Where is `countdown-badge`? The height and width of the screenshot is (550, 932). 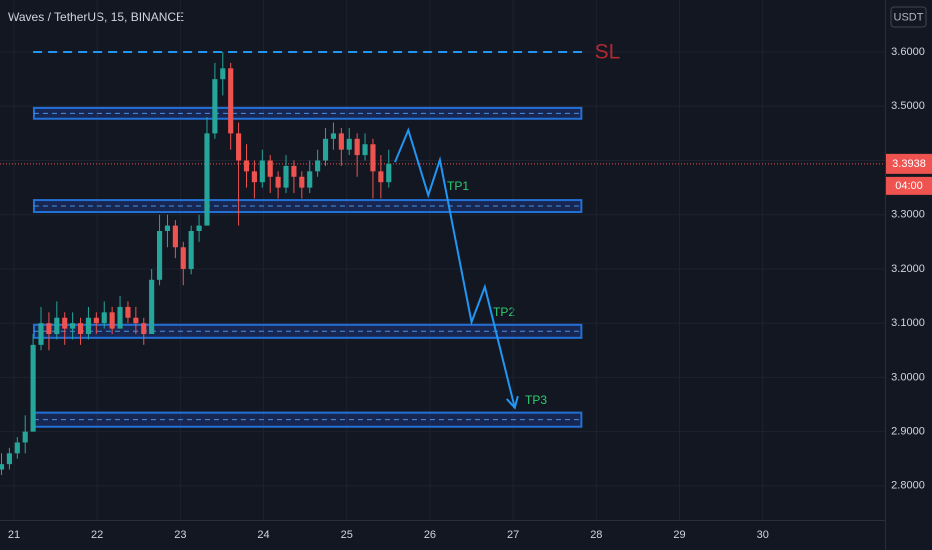 countdown-badge is located at coordinates (909, 185).